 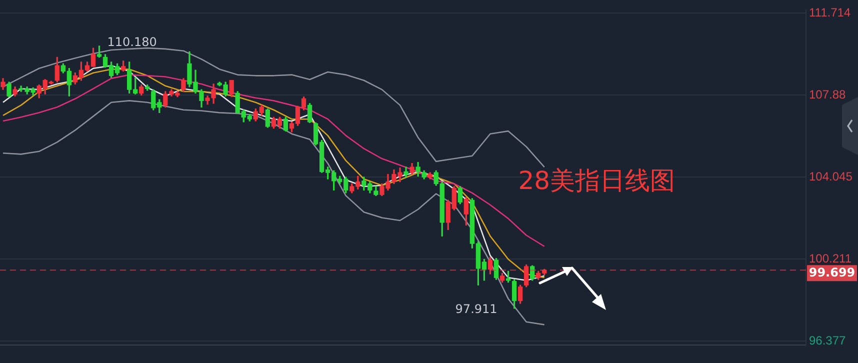 What do you see at coordinates (827, 94) in the screenshot?
I see `y-tick-label: 107.88` at bounding box center [827, 94].